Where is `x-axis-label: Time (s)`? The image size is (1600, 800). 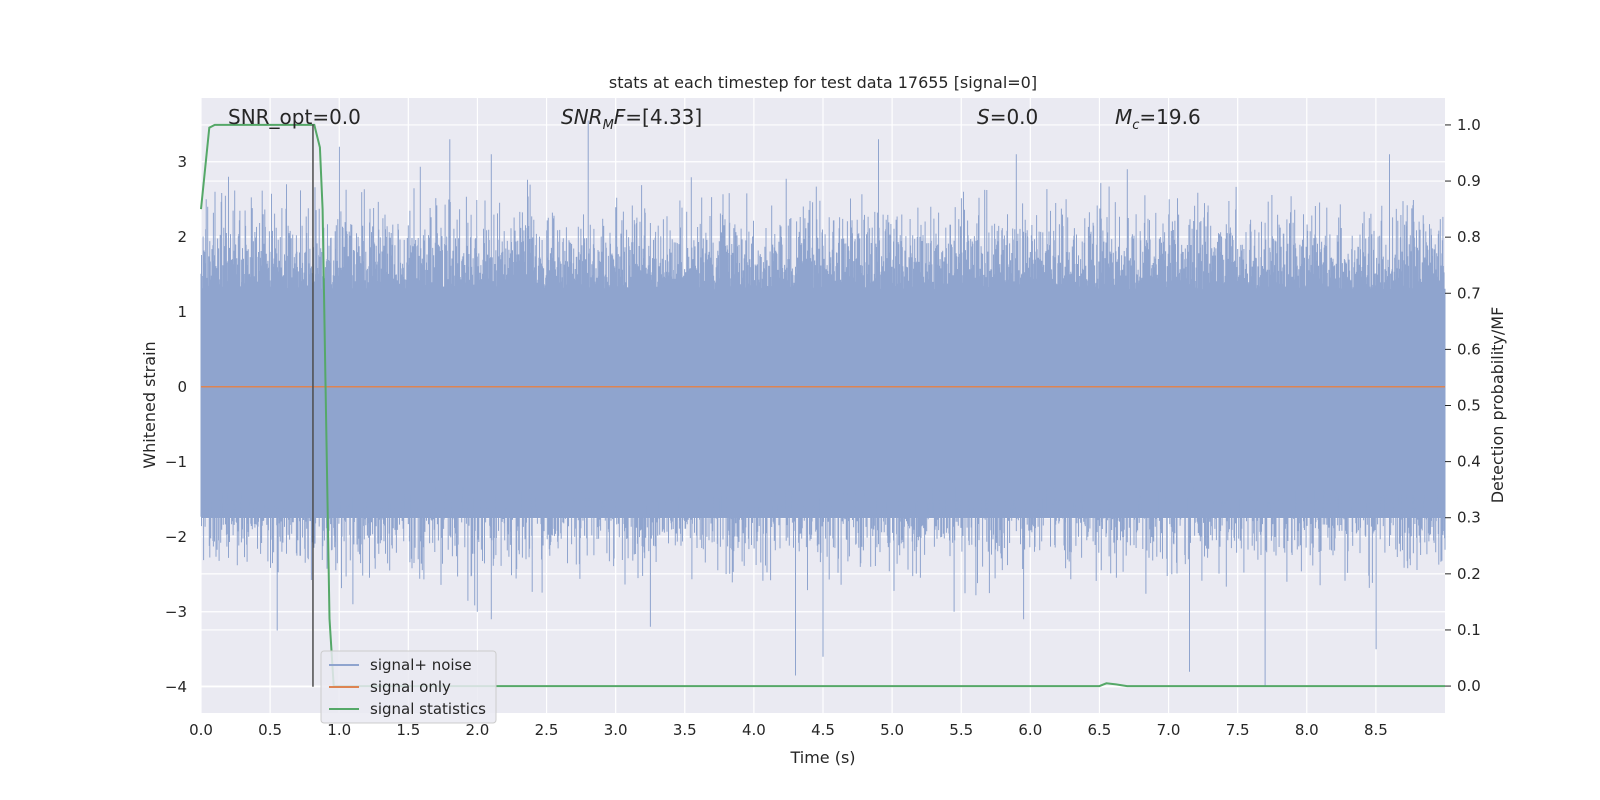
x-axis-label: Time (s) is located at coordinates (822, 757).